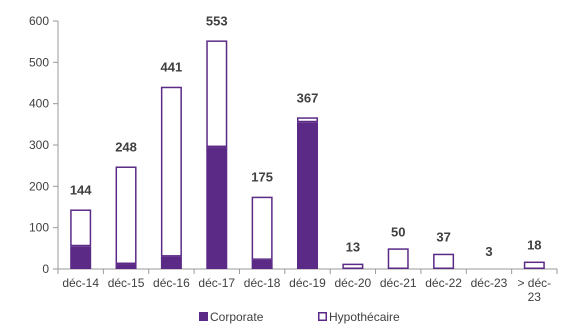  Describe the element at coordinates (322, 316) in the screenshot. I see `legend-swatch-hypothecaire` at that location.